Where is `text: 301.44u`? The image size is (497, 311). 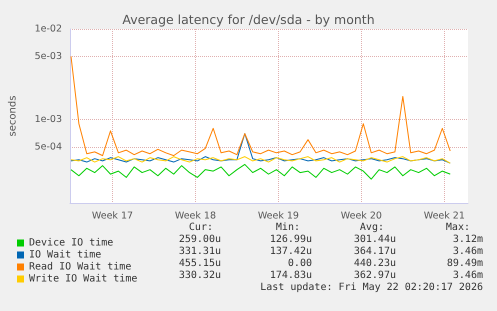
text: 301.44u is located at coordinates (375, 240).